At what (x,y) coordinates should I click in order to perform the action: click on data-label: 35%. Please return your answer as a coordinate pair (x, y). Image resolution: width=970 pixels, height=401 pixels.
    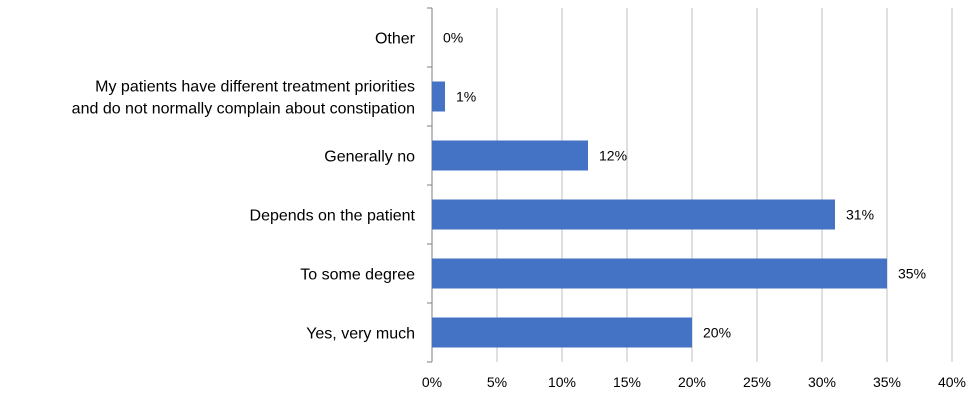
    Looking at the image, I should click on (912, 274).